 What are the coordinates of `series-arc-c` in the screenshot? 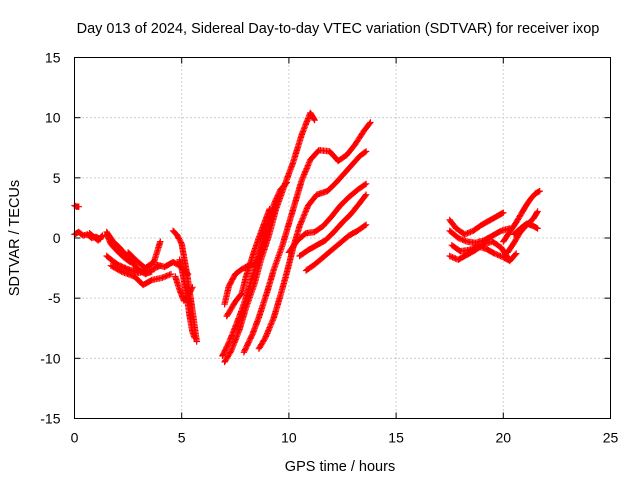 It's located at (141, 275).